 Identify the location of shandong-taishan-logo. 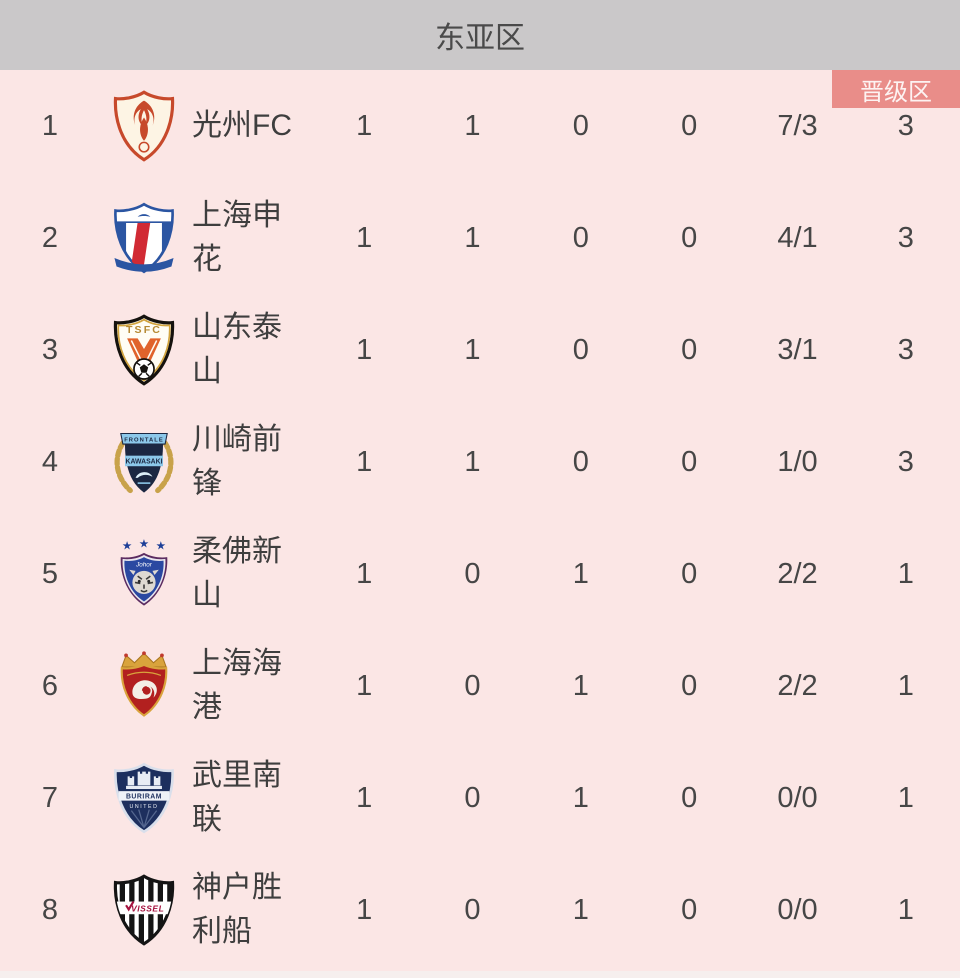
(144, 350).